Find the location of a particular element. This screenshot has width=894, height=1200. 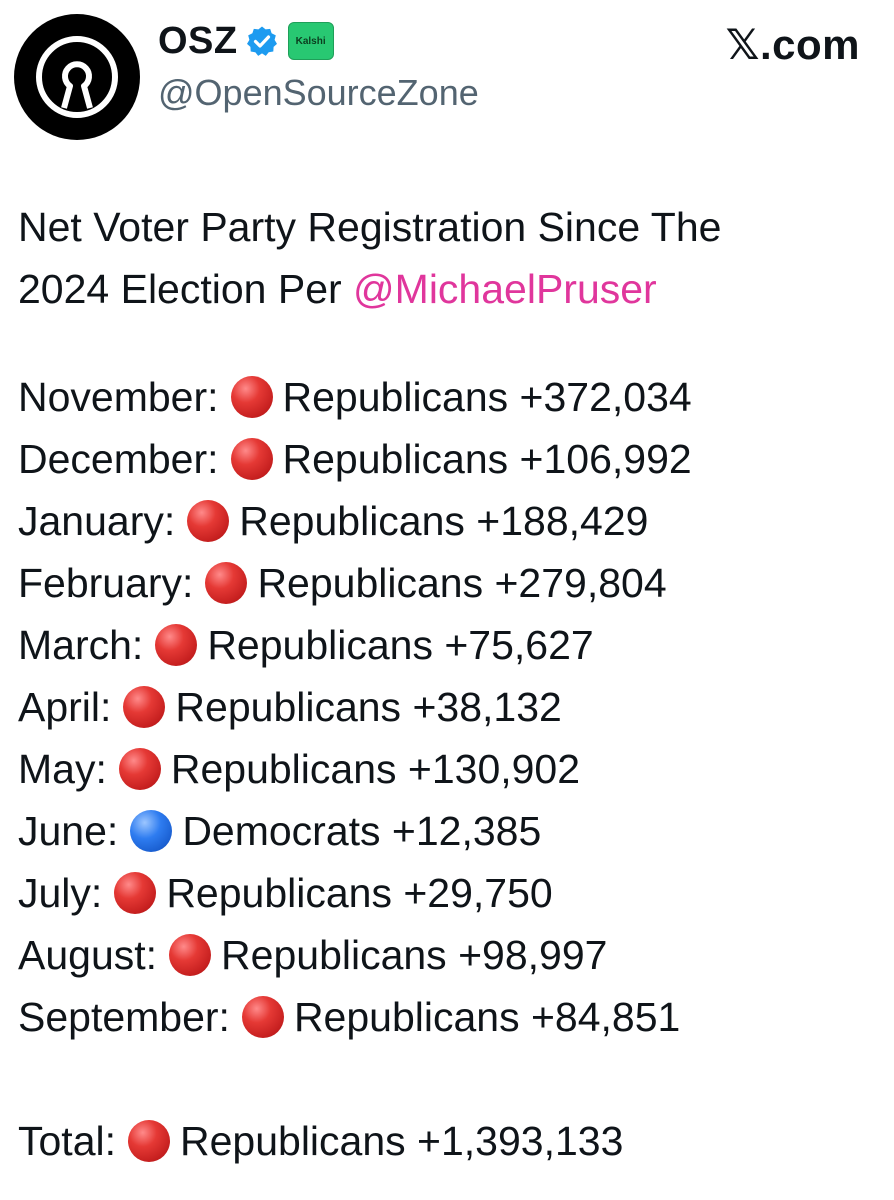

party-change: Democrats +12,385 is located at coordinates (362, 831).